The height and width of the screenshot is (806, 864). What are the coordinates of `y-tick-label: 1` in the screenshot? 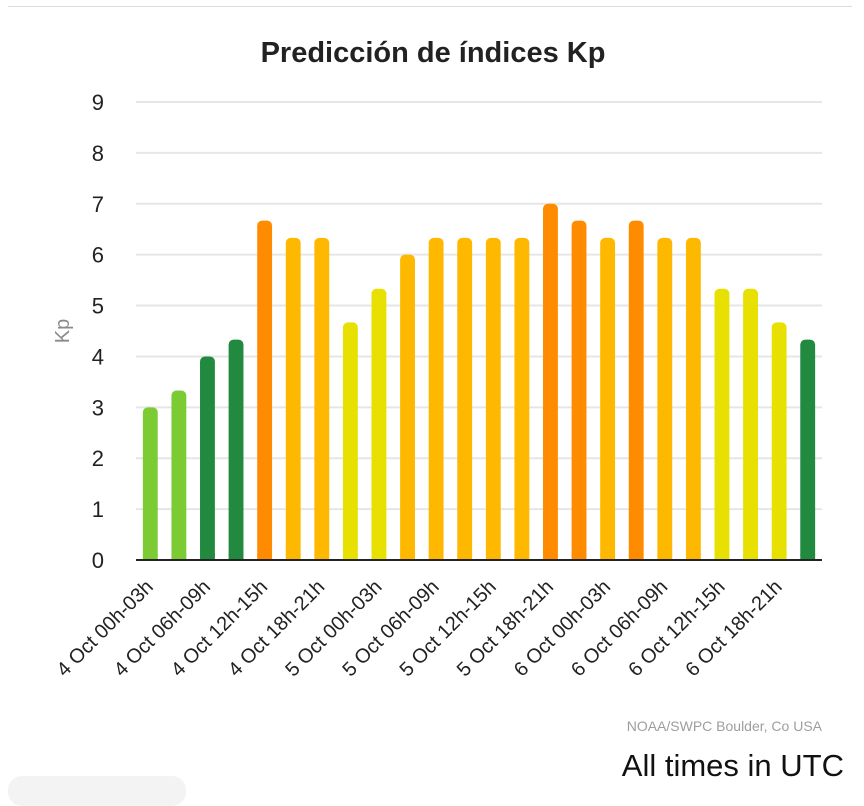 It's located at (98, 509).